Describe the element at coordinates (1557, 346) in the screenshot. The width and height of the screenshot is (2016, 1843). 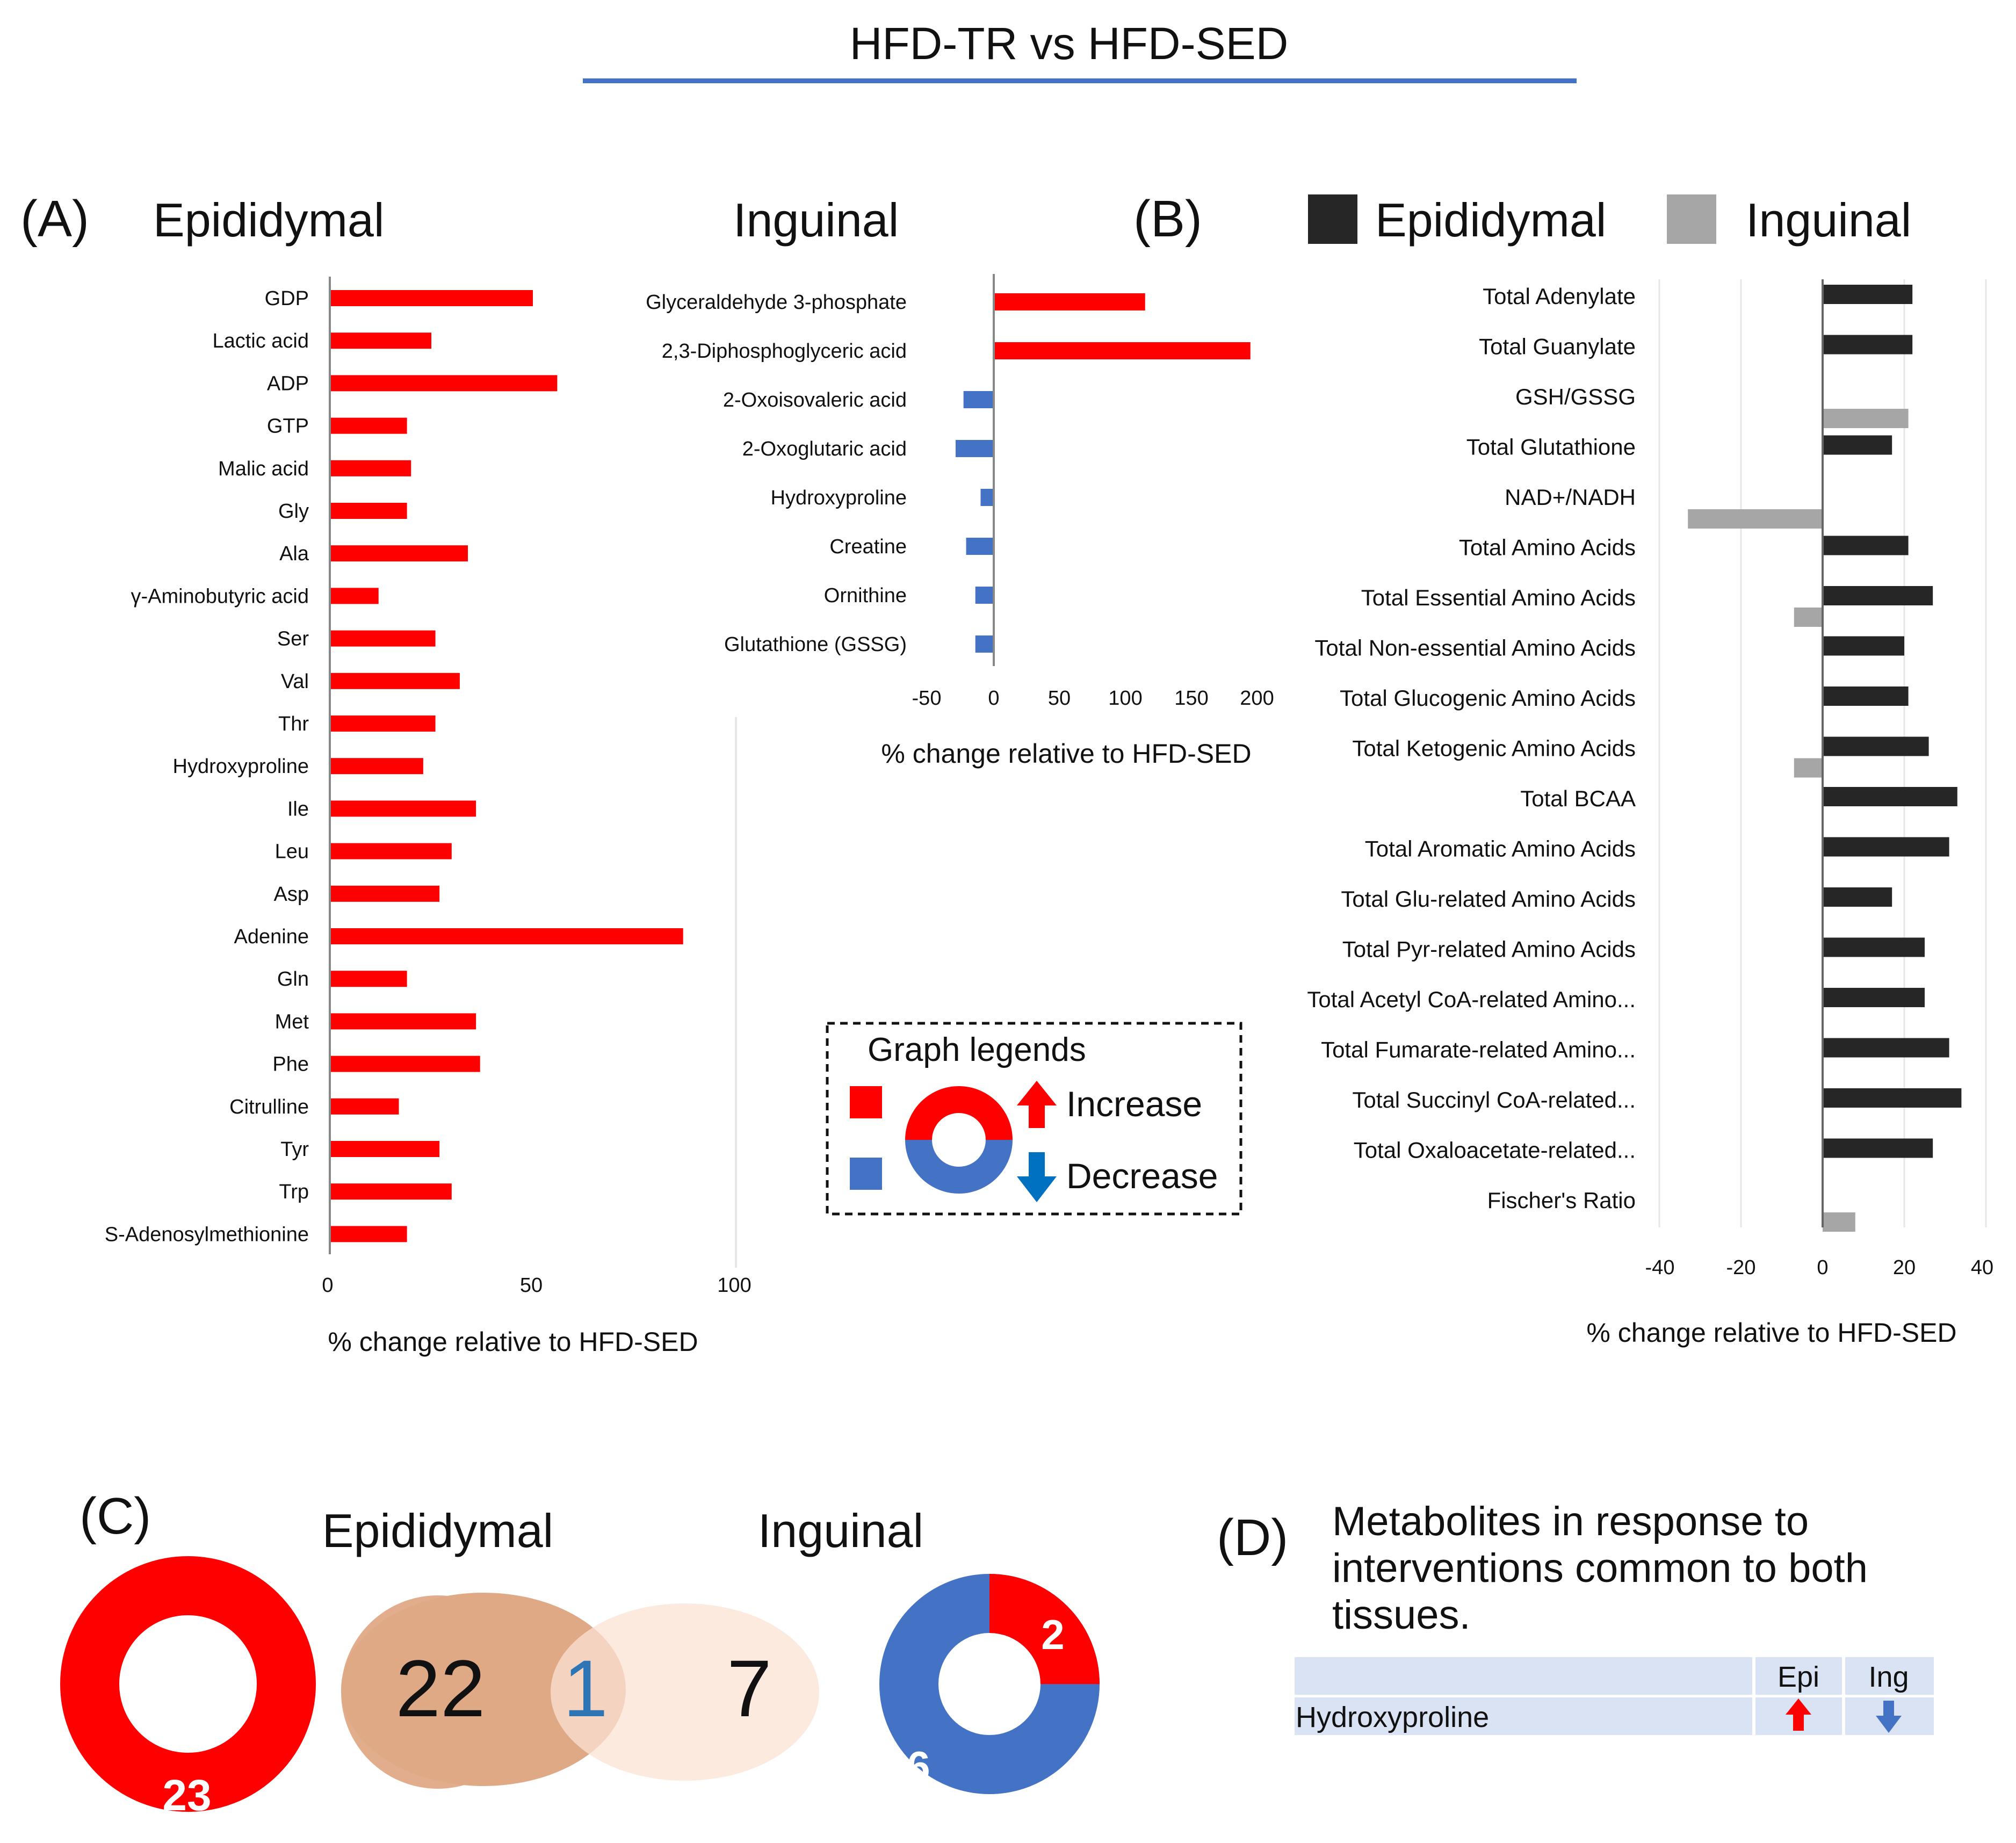
I see `b-category-label: Total Guanylate` at that location.